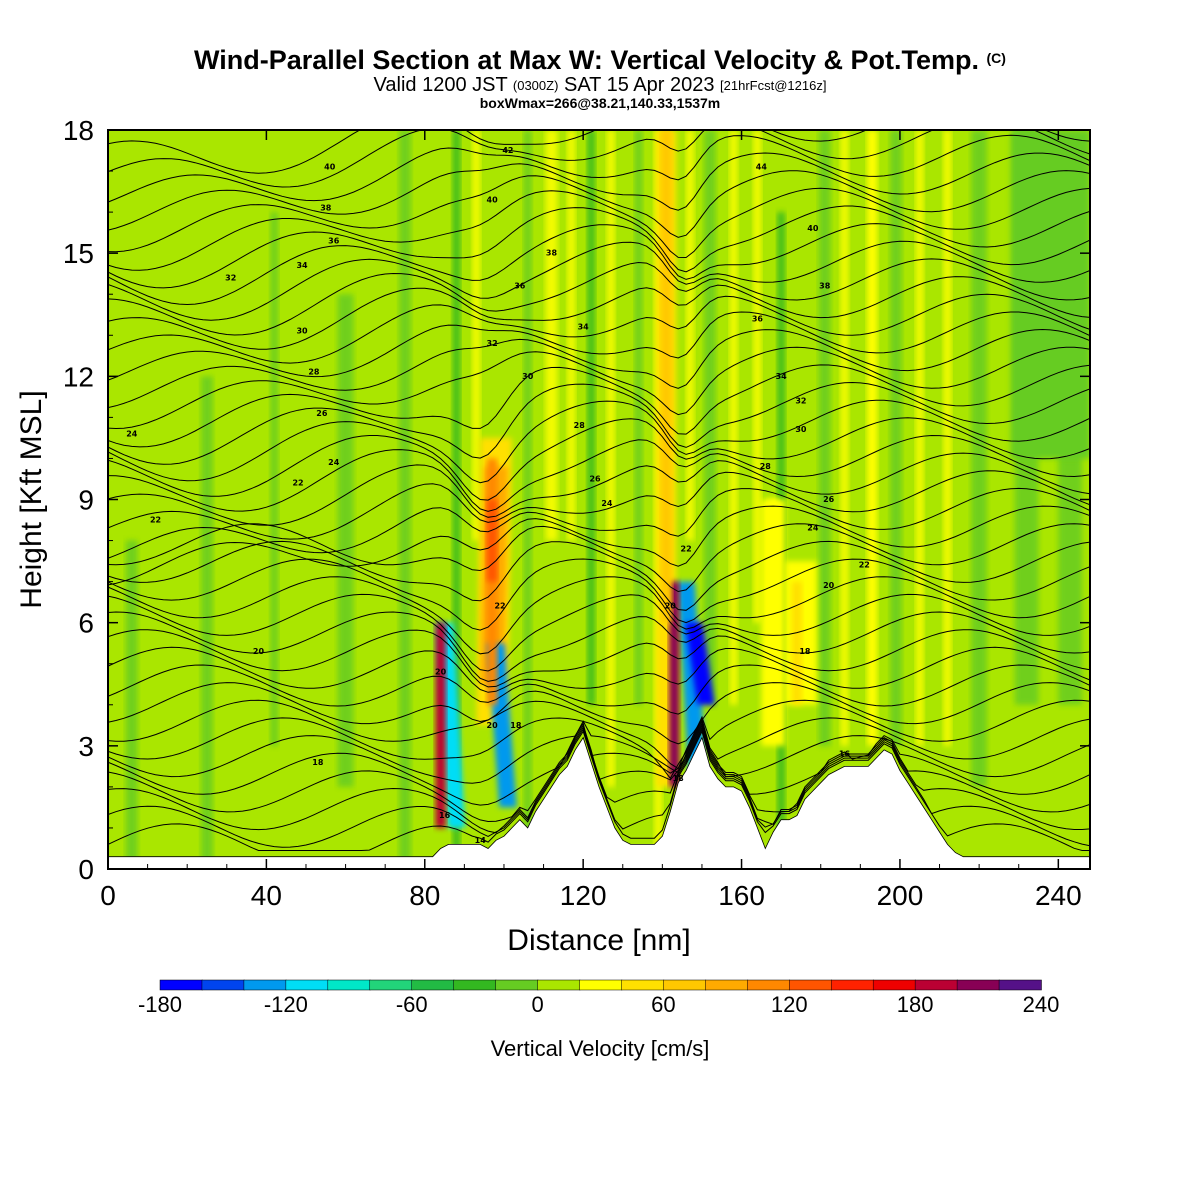 Image resolution: width=1200 pixels, height=1200 pixels. Describe the element at coordinates (314, 372) in the screenshot. I see `isentrope-label: 28` at that location.